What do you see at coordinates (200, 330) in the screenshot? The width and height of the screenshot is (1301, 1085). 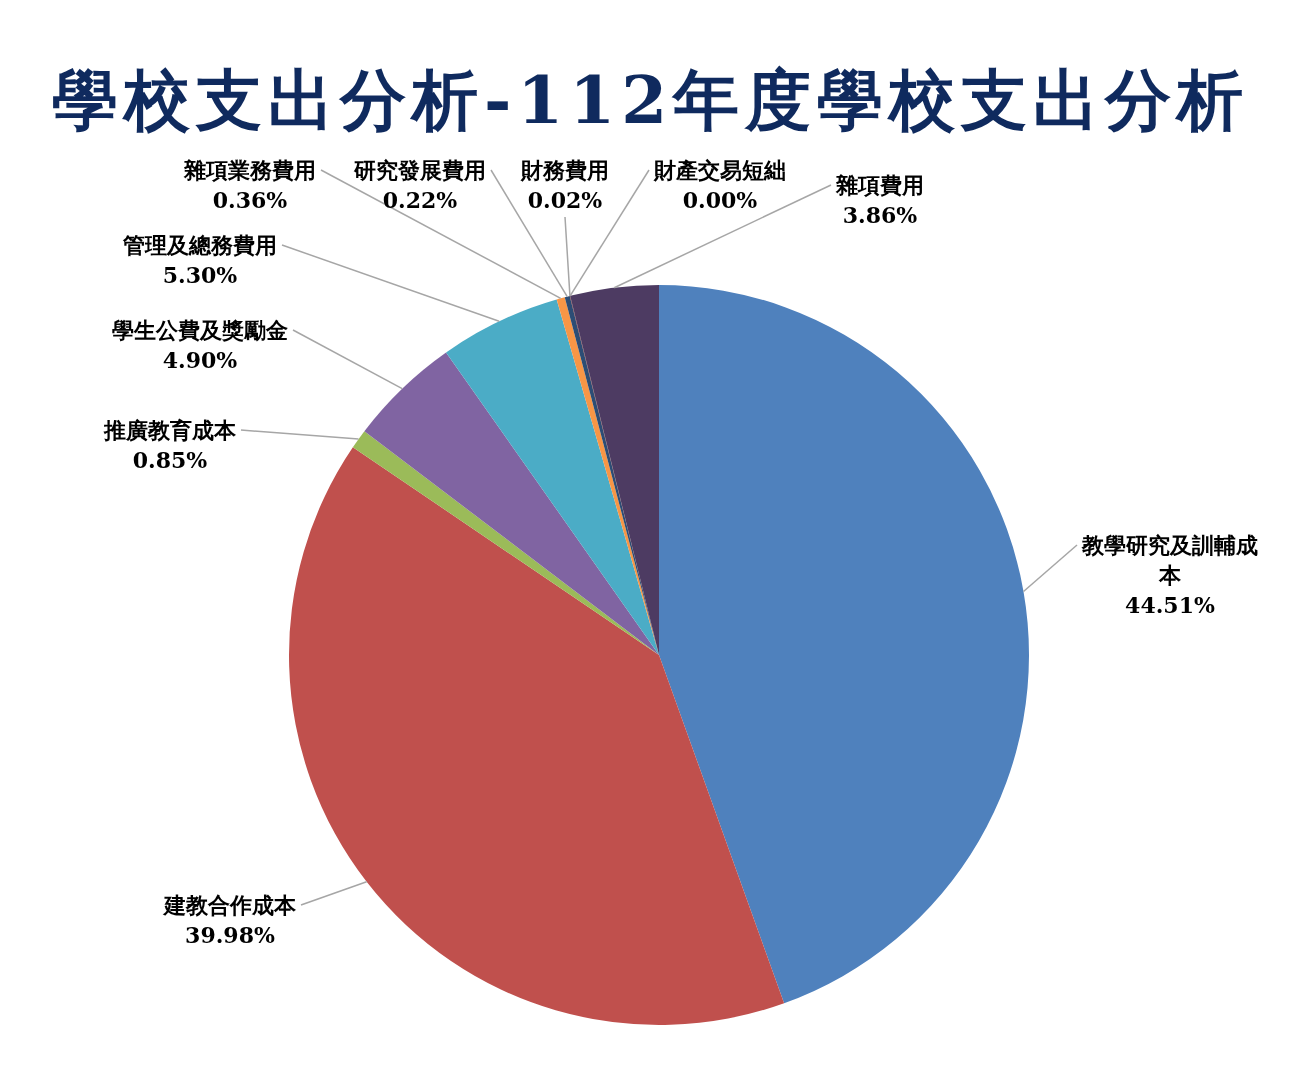 I see `slice-label: 學生公費及獎勵金` at bounding box center [200, 330].